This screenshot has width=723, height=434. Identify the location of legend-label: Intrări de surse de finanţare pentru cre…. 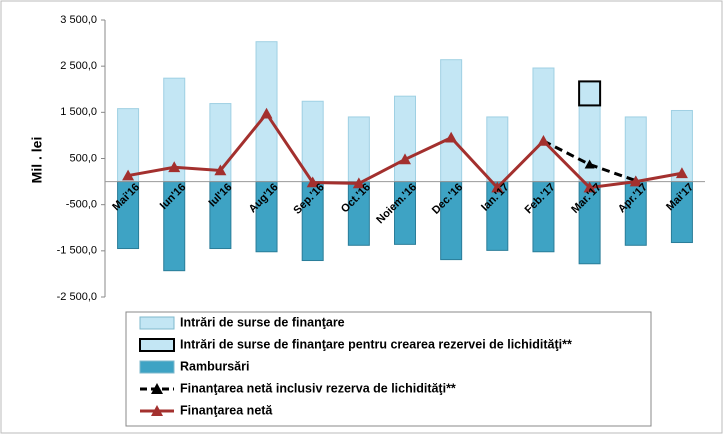
(376, 344).